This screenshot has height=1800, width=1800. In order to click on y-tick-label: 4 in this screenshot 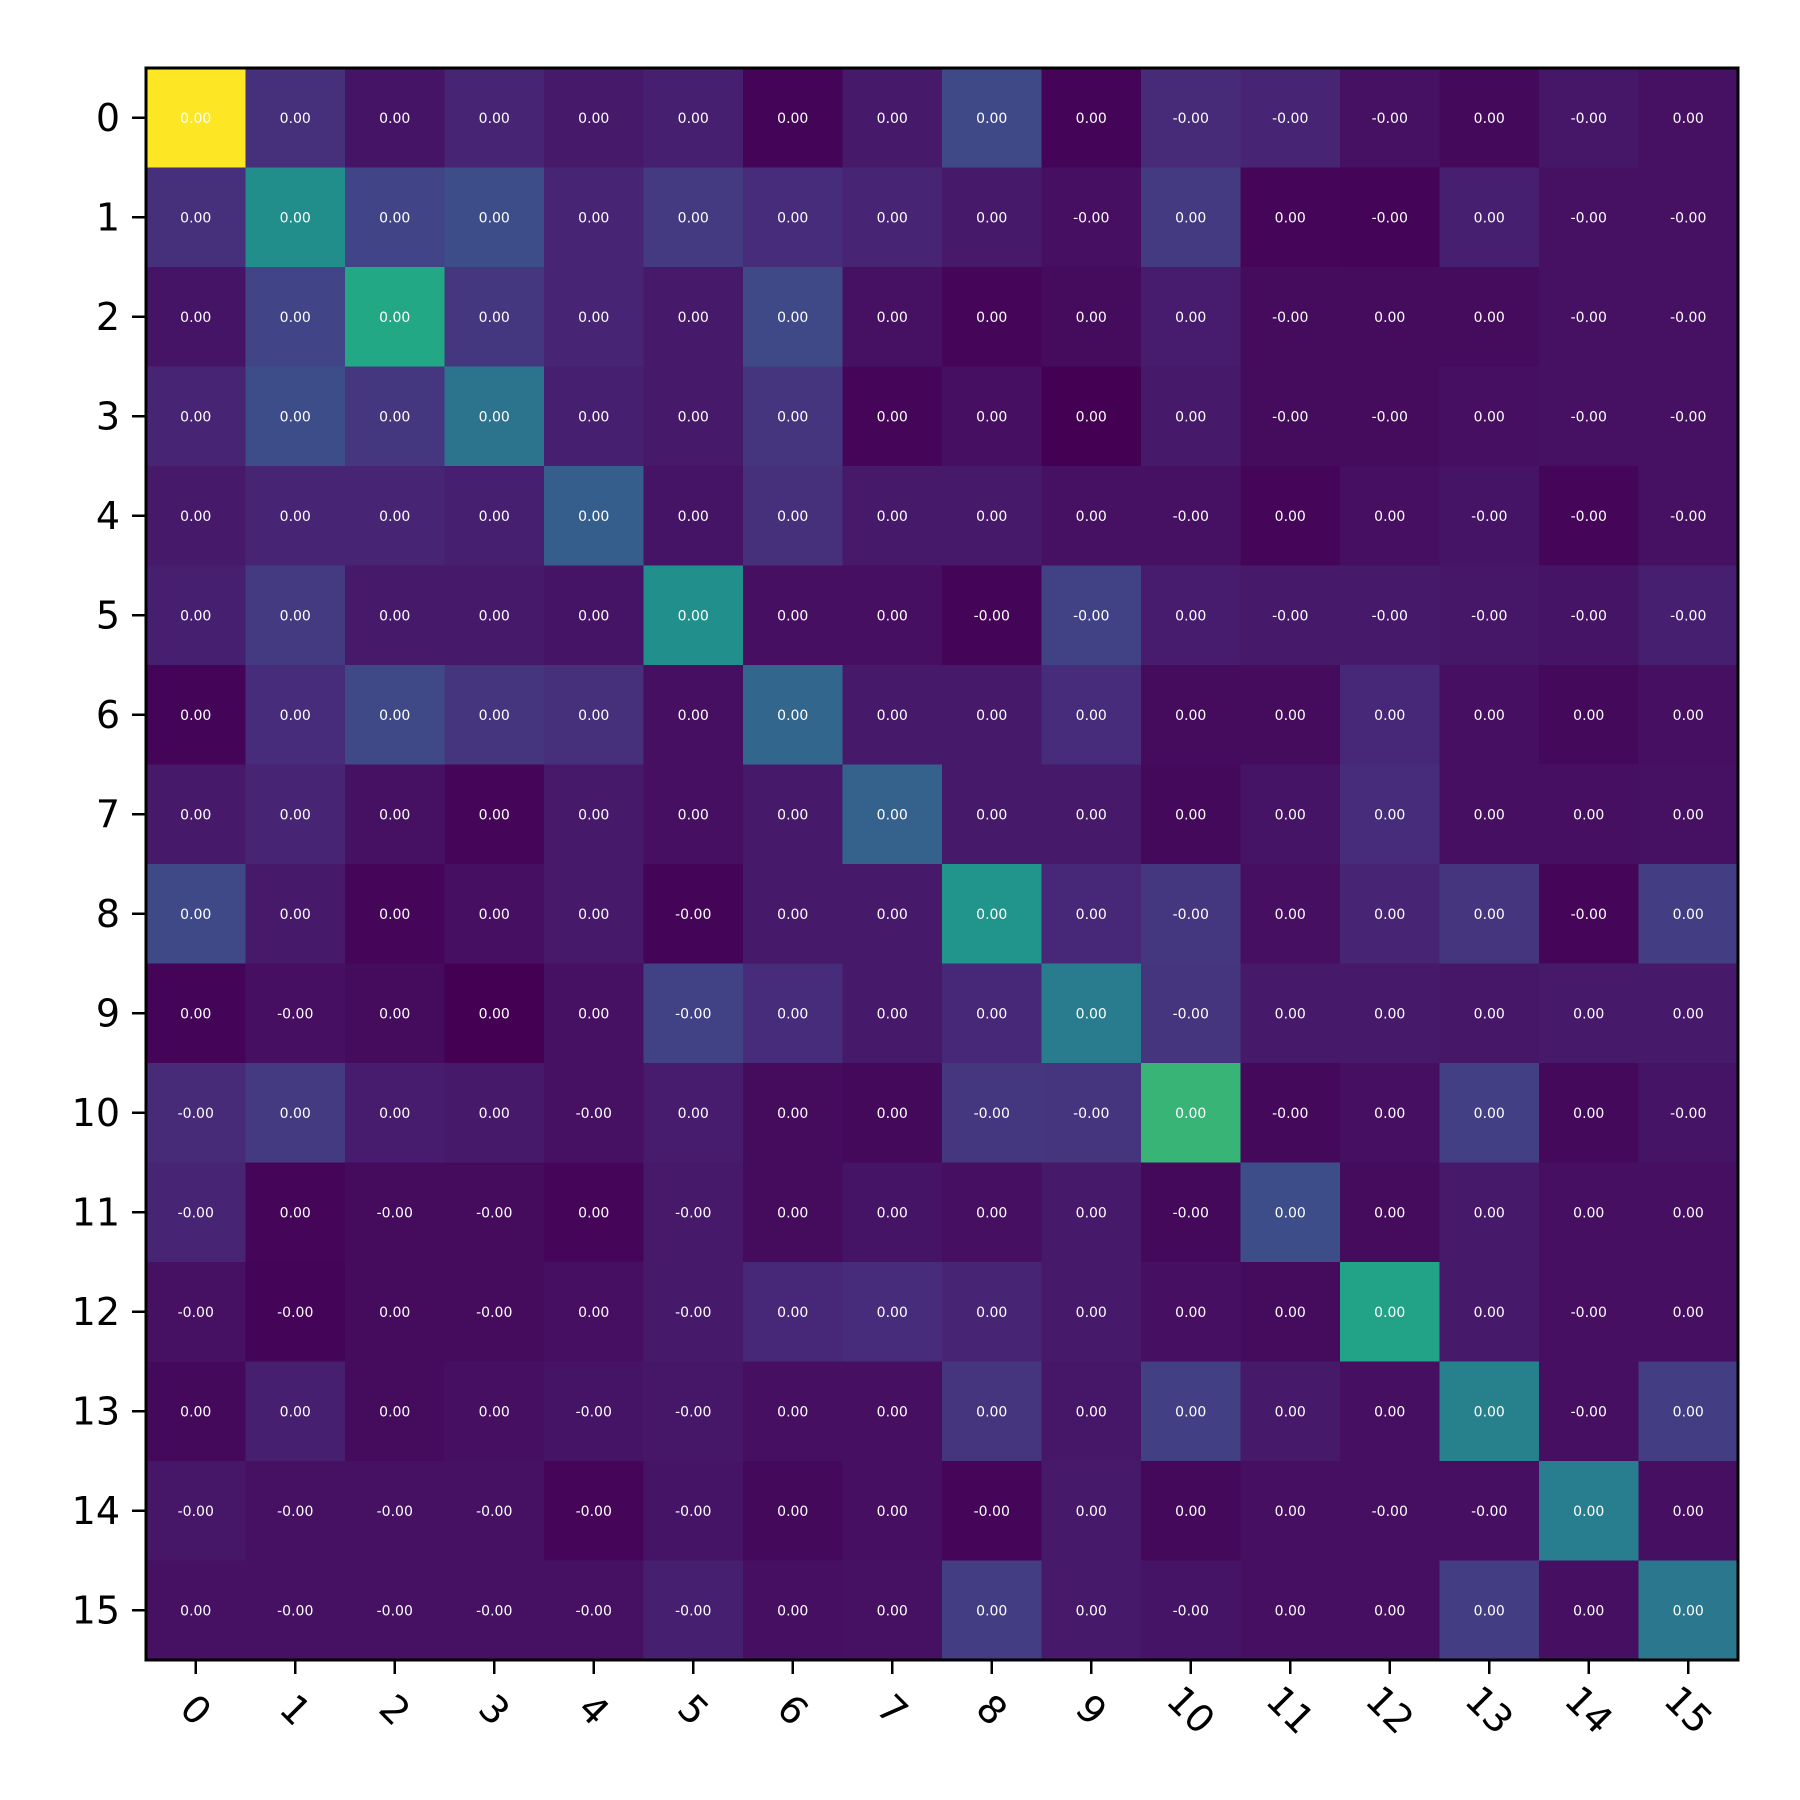, I will do `click(108, 516)`.